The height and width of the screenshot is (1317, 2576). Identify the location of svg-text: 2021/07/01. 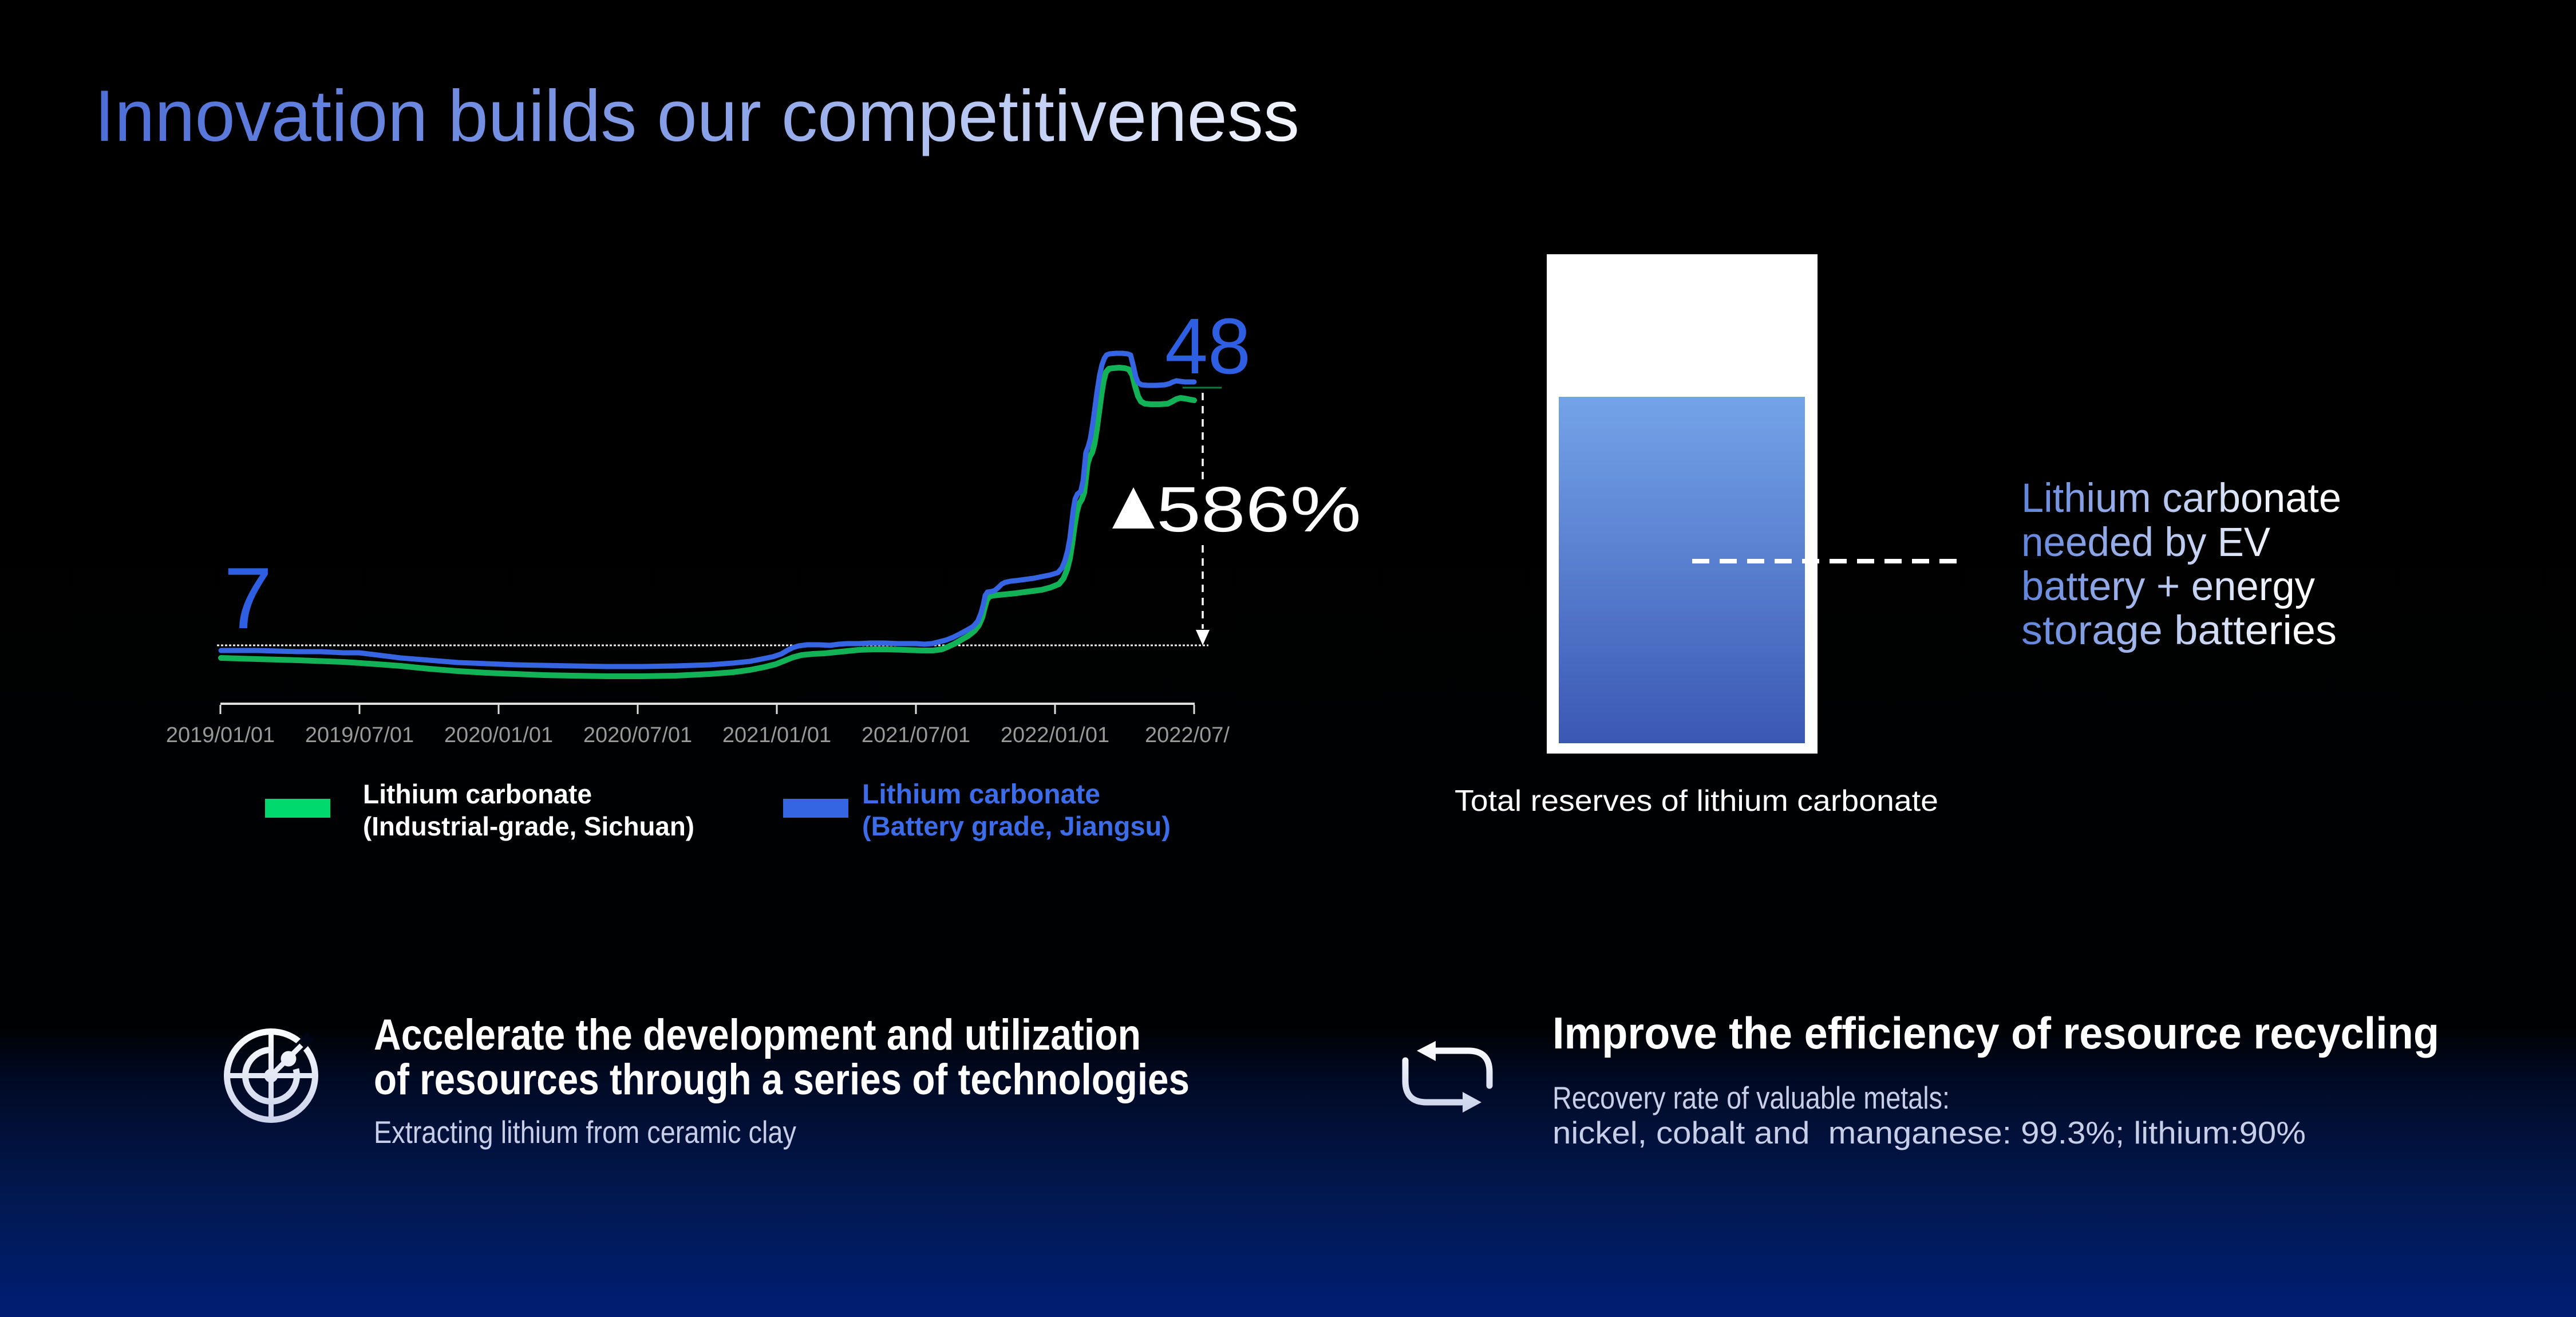
(916, 735).